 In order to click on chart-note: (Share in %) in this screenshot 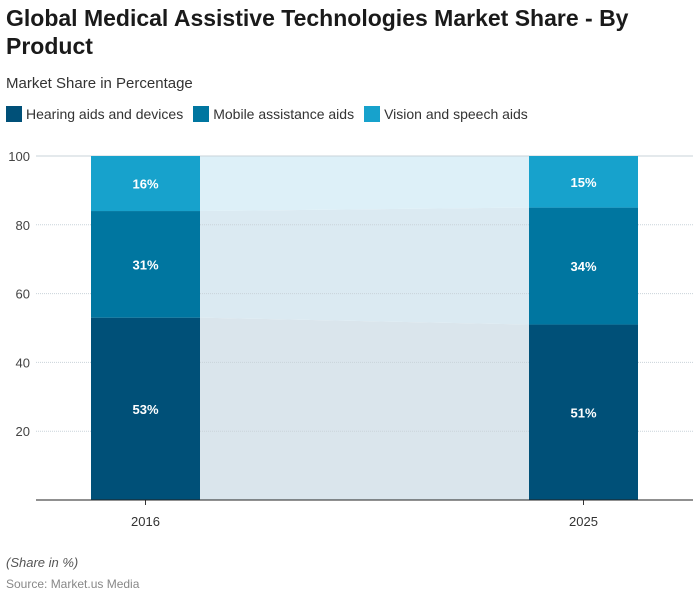, I will do `click(42, 562)`.